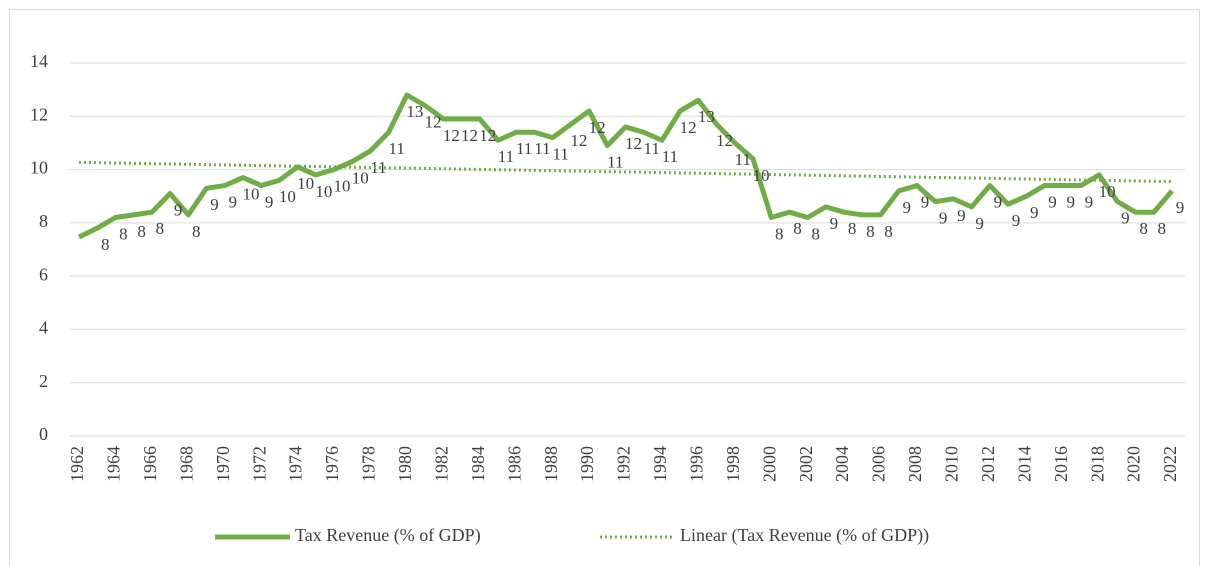 The height and width of the screenshot is (566, 1206). What do you see at coordinates (43, 221) in the screenshot?
I see `y-tick-label: 8` at bounding box center [43, 221].